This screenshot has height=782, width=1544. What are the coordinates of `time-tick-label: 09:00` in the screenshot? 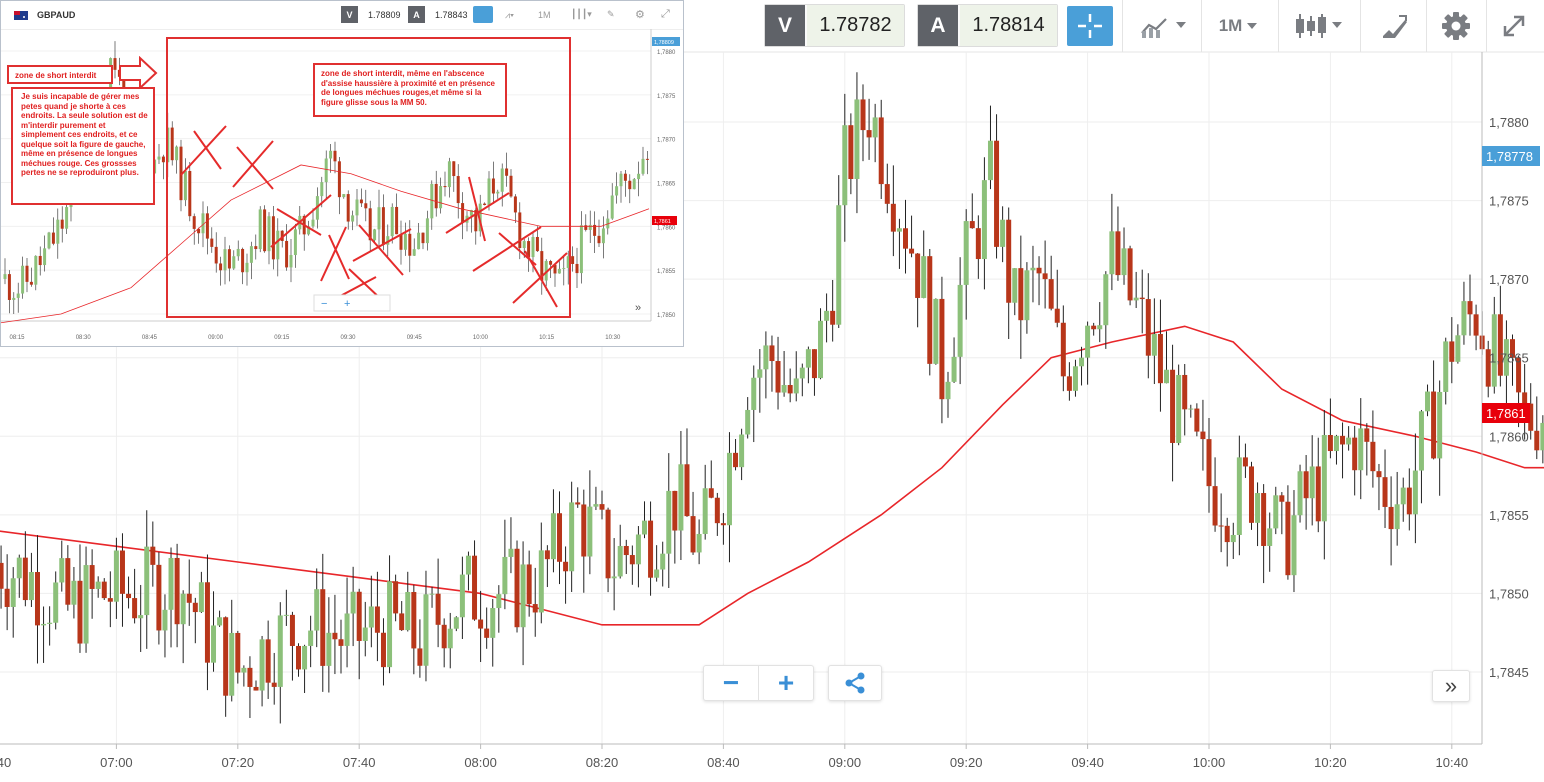 It's located at (845, 762).